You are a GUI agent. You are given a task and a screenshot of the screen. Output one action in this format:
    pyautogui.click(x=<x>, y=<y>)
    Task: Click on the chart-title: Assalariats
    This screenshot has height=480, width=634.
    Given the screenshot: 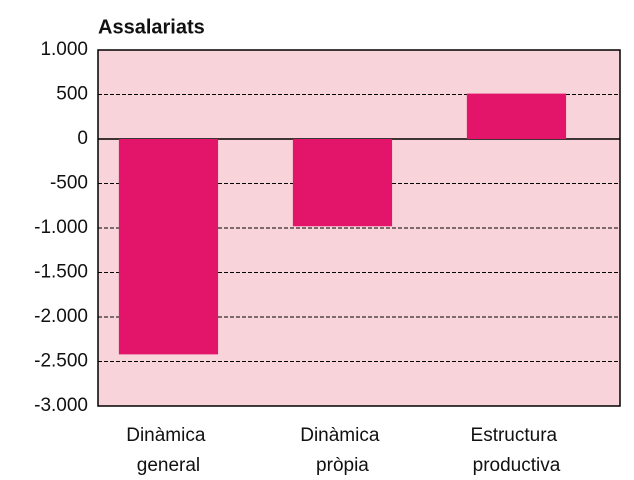 What is the action you would take?
    pyautogui.click(x=151, y=27)
    